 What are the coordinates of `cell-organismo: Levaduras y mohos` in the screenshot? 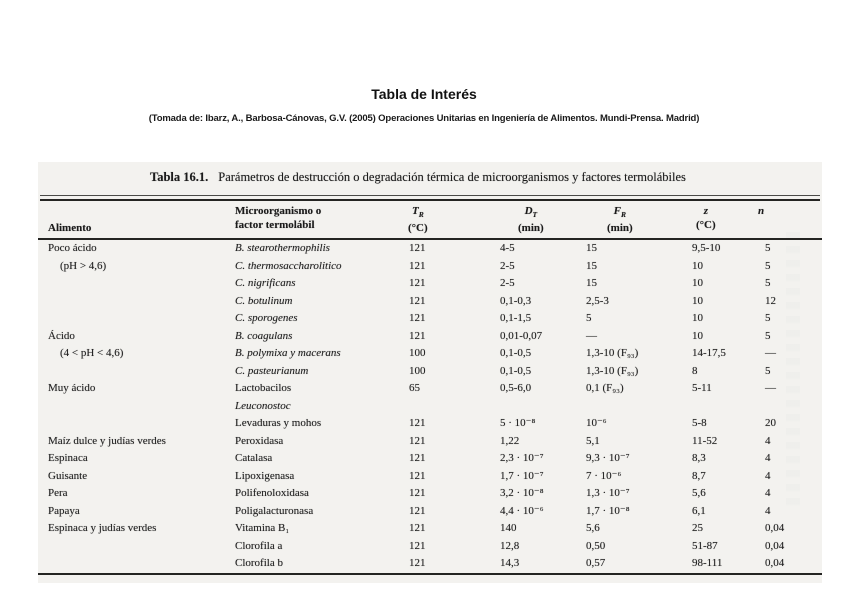 It's located at (278, 423).